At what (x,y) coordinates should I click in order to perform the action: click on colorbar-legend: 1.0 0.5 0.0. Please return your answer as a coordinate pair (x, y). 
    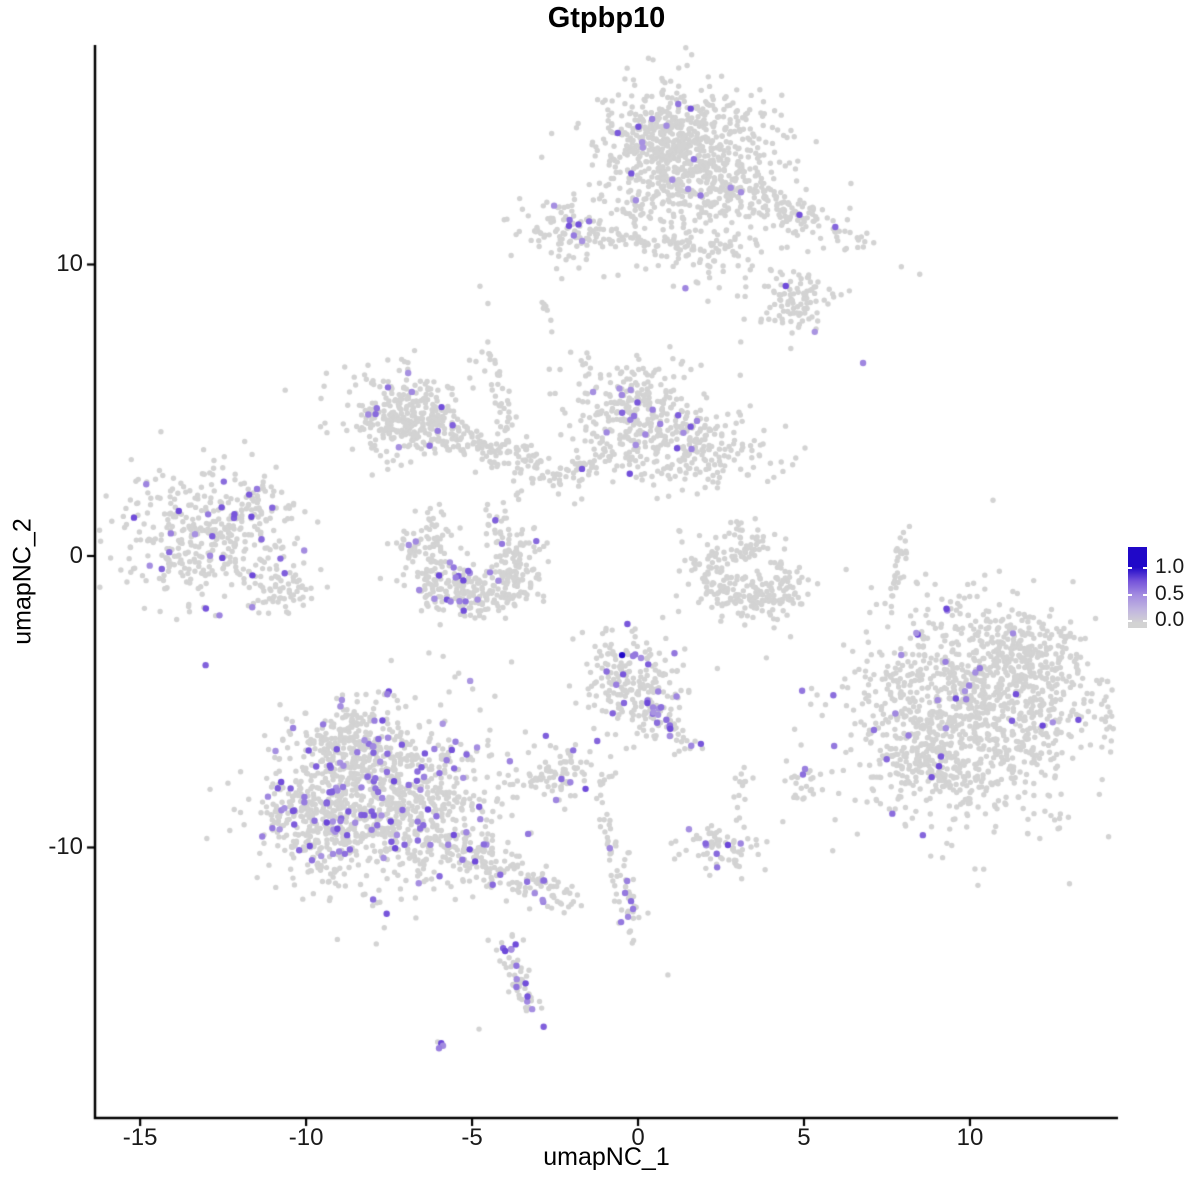
    Looking at the image, I should click on (1164, 592).